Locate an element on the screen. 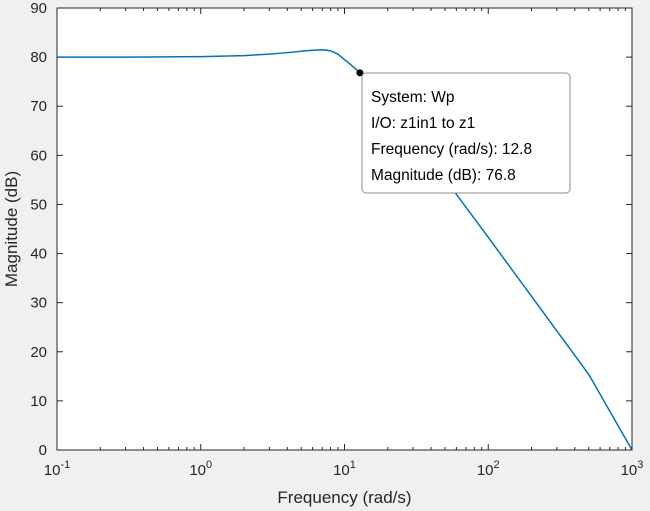 Image resolution: width=650 pixels, height=511 pixels. x-tick-exponent: 3 is located at coordinates (640, 465).